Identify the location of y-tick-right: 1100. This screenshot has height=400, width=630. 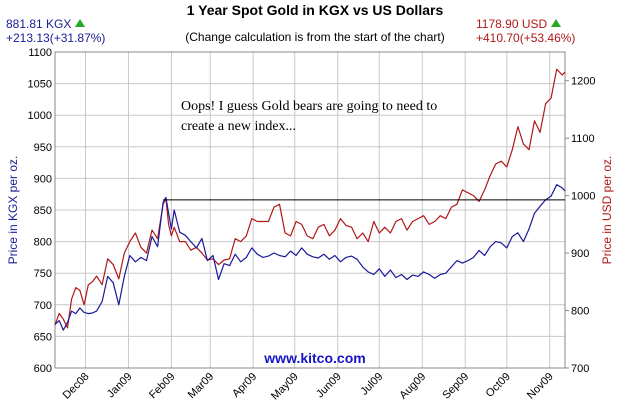
(583, 139).